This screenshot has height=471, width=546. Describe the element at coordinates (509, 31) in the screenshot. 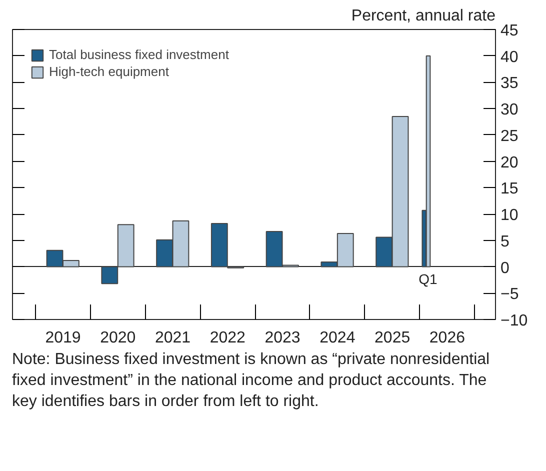

I see `y-tick-label: 45` at that location.